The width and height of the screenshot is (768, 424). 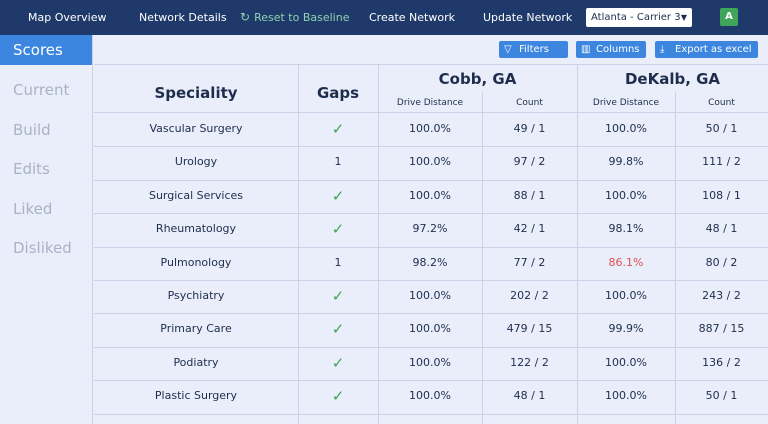 What do you see at coordinates (196, 362) in the screenshot?
I see `speciality-cell: Podiatry` at bounding box center [196, 362].